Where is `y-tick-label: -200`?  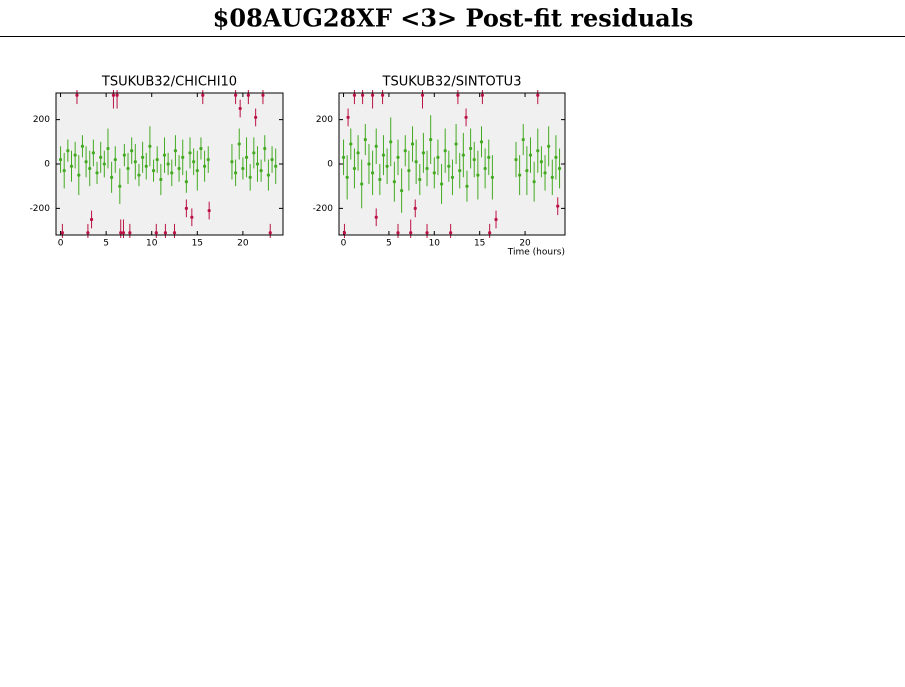
y-tick-label: -200 is located at coordinates (323, 209).